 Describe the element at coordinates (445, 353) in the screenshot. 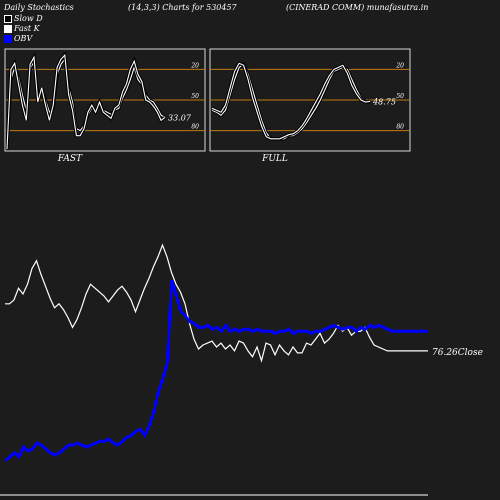

I see `close-value: 76.26` at that location.